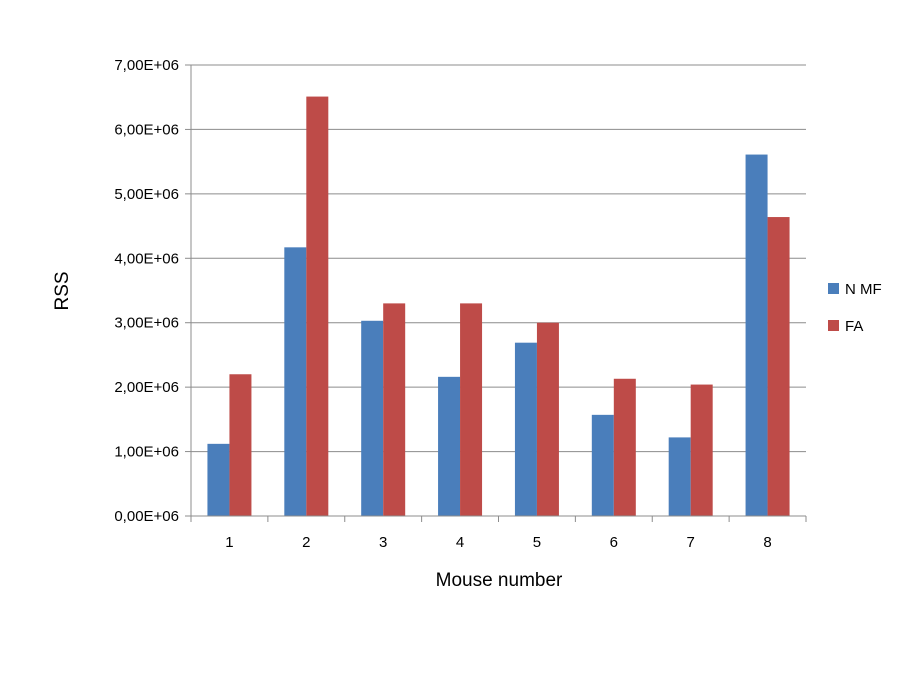  What do you see at coordinates (146, 452) in the screenshot?
I see `y-tick-label: 1,00E+06` at bounding box center [146, 452].